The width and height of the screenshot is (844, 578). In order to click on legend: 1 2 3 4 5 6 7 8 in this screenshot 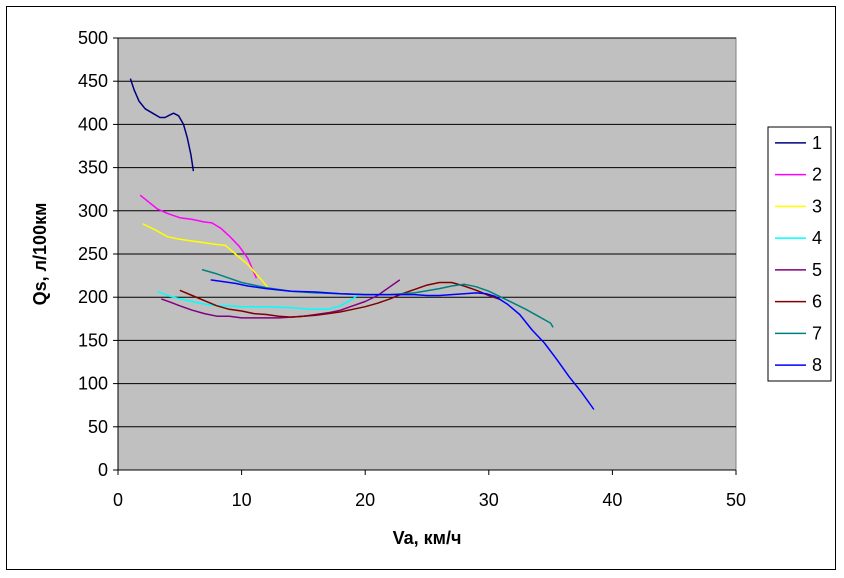, I will do `click(799, 254)`.